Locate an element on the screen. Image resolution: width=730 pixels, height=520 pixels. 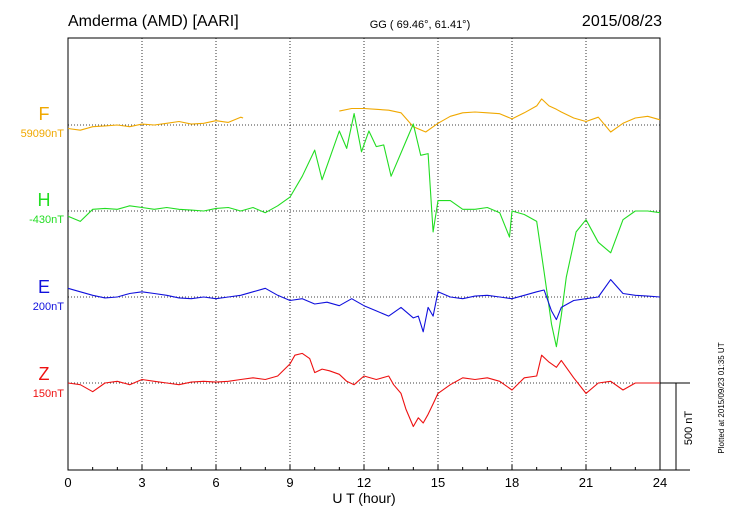
x-tick-label: 15 is located at coordinates (438, 482).